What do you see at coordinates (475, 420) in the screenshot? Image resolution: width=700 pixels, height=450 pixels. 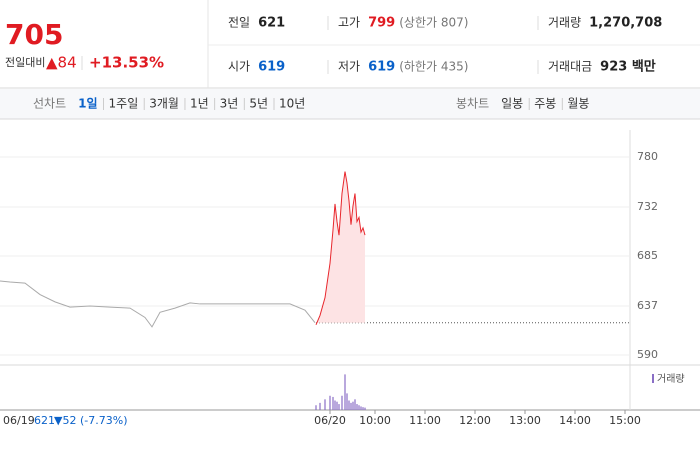 I see `x-tick-label: 12:00` at bounding box center [475, 420].